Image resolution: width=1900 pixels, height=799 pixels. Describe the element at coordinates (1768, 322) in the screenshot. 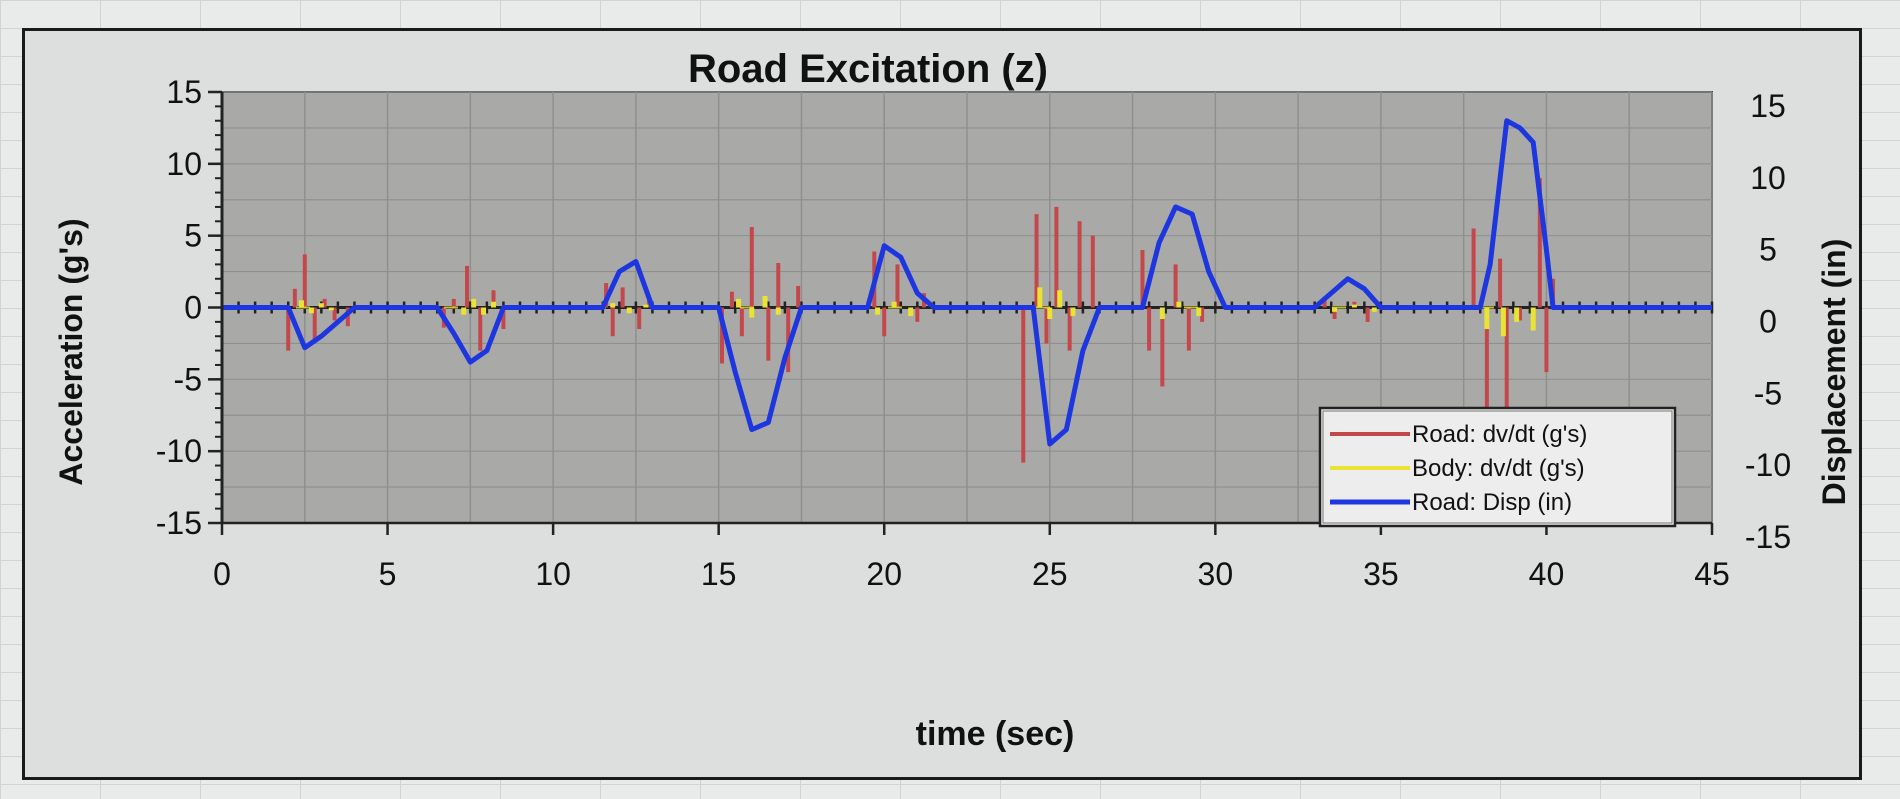

I see `y2-tick-label: 0` at that location.